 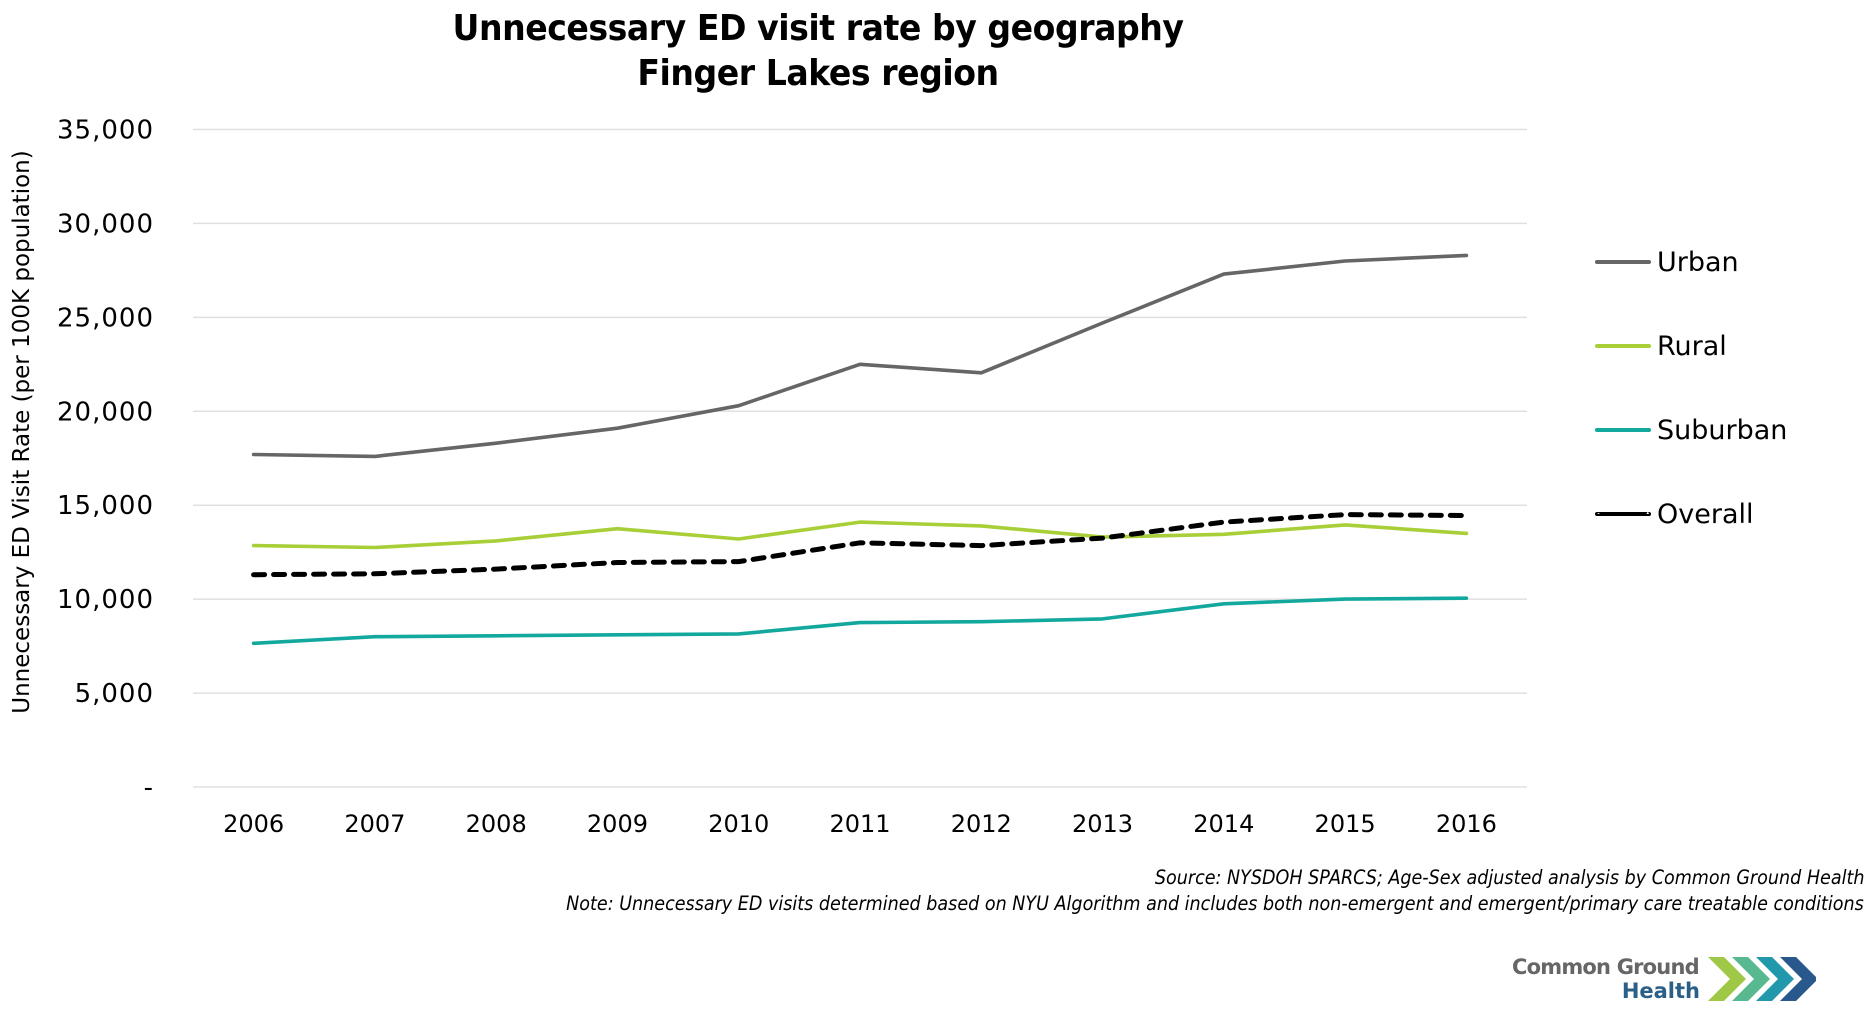 What do you see at coordinates (114, 694) in the screenshot?
I see `y-tick-label: 5,000` at bounding box center [114, 694].